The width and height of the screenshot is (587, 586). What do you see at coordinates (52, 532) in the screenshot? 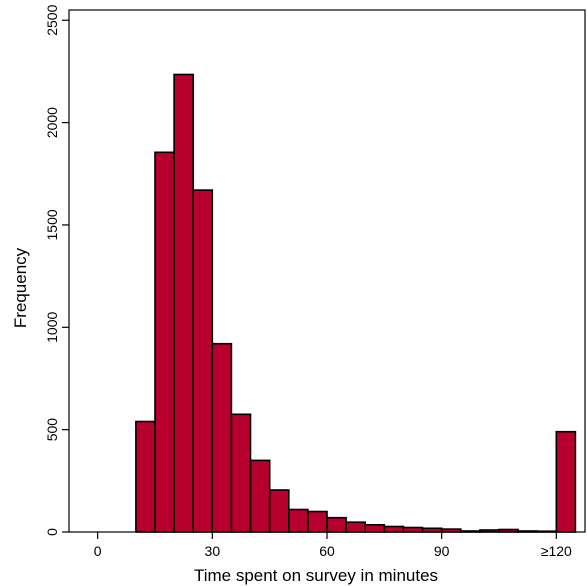
I see `y-tick-label-0: 0` at bounding box center [52, 532].